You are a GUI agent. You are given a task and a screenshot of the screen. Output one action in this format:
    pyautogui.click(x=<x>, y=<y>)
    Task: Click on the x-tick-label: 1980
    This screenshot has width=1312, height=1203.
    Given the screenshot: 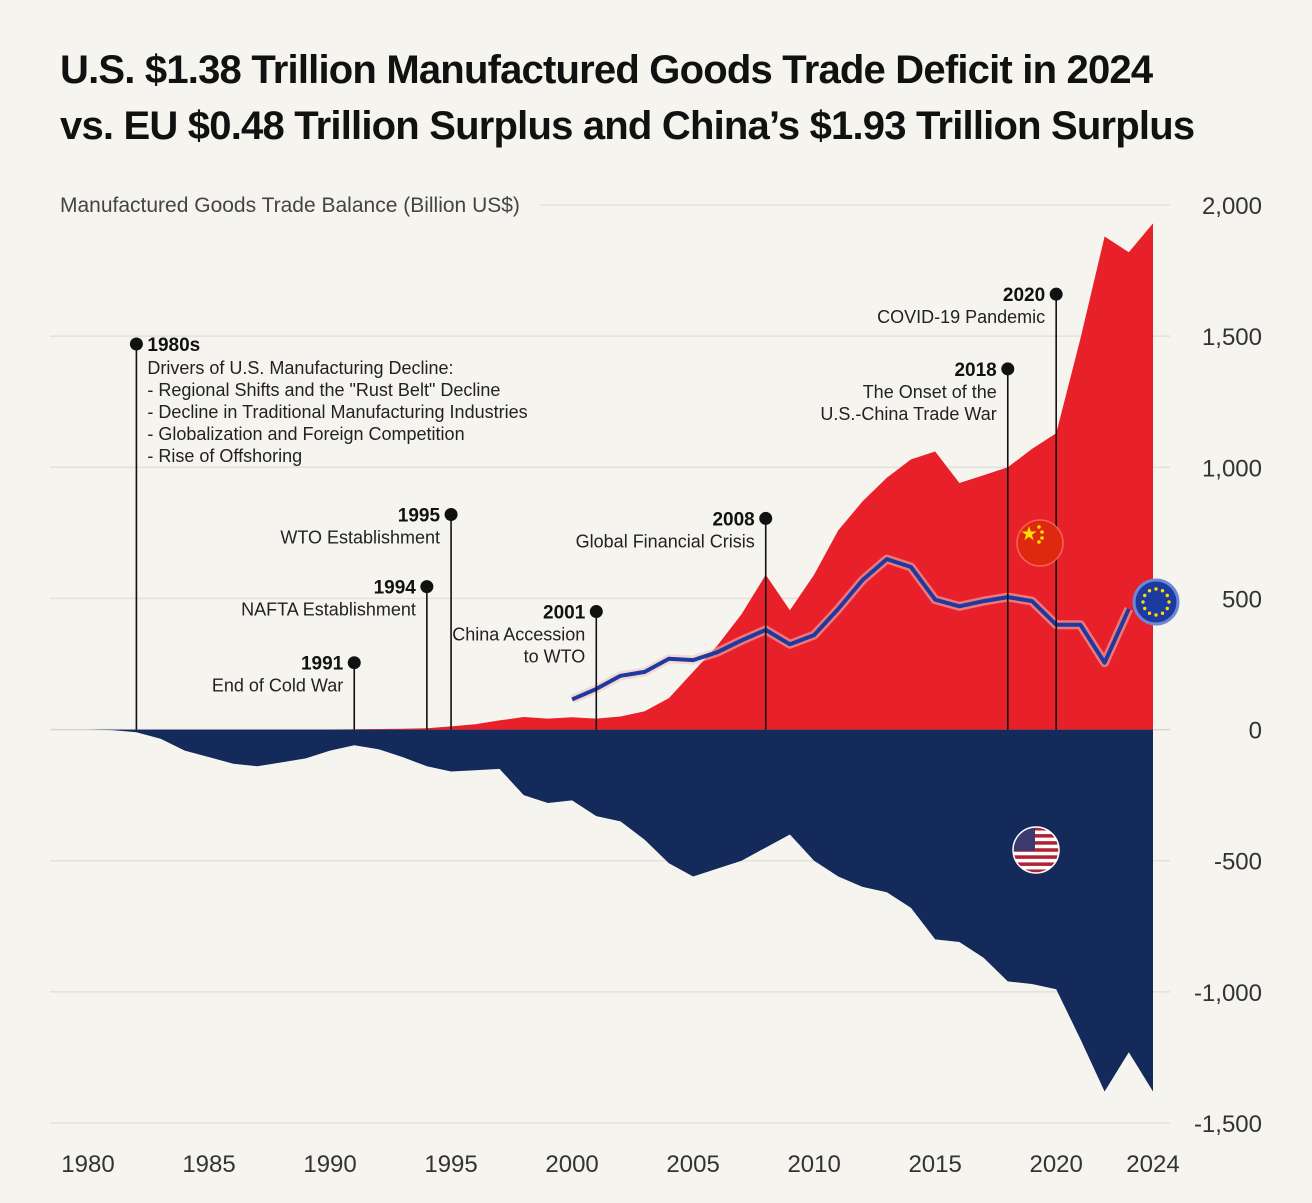 What is the action you would take?
    pyautogui.click(x=87, y=1164)
    